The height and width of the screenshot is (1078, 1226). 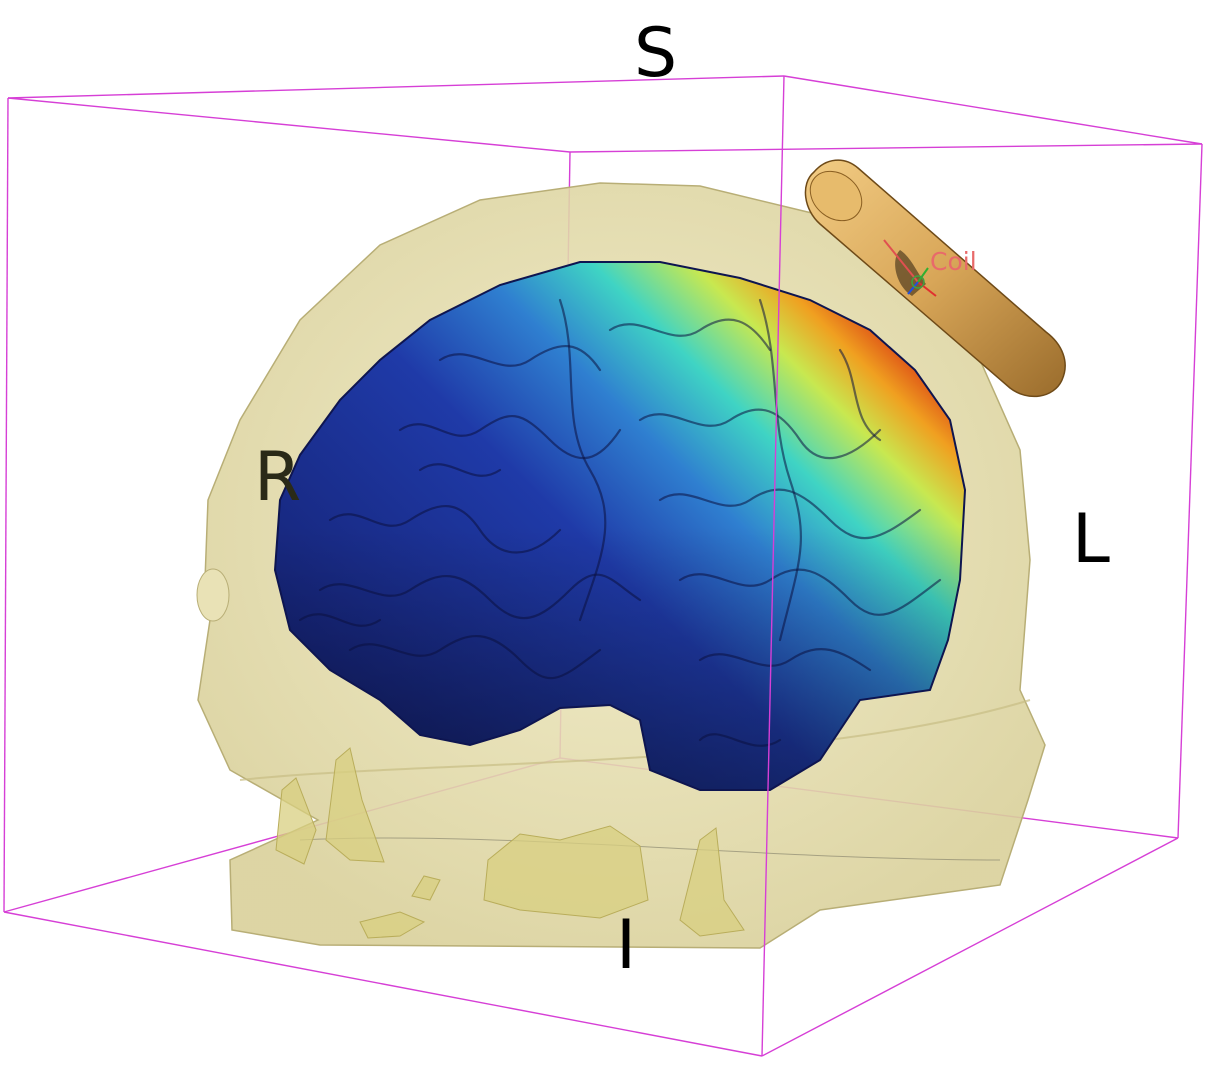 What do you see at coordinates (953, 261) in the screenshot?
I see `coil-label: Coil` at bounding box center [953, 261].